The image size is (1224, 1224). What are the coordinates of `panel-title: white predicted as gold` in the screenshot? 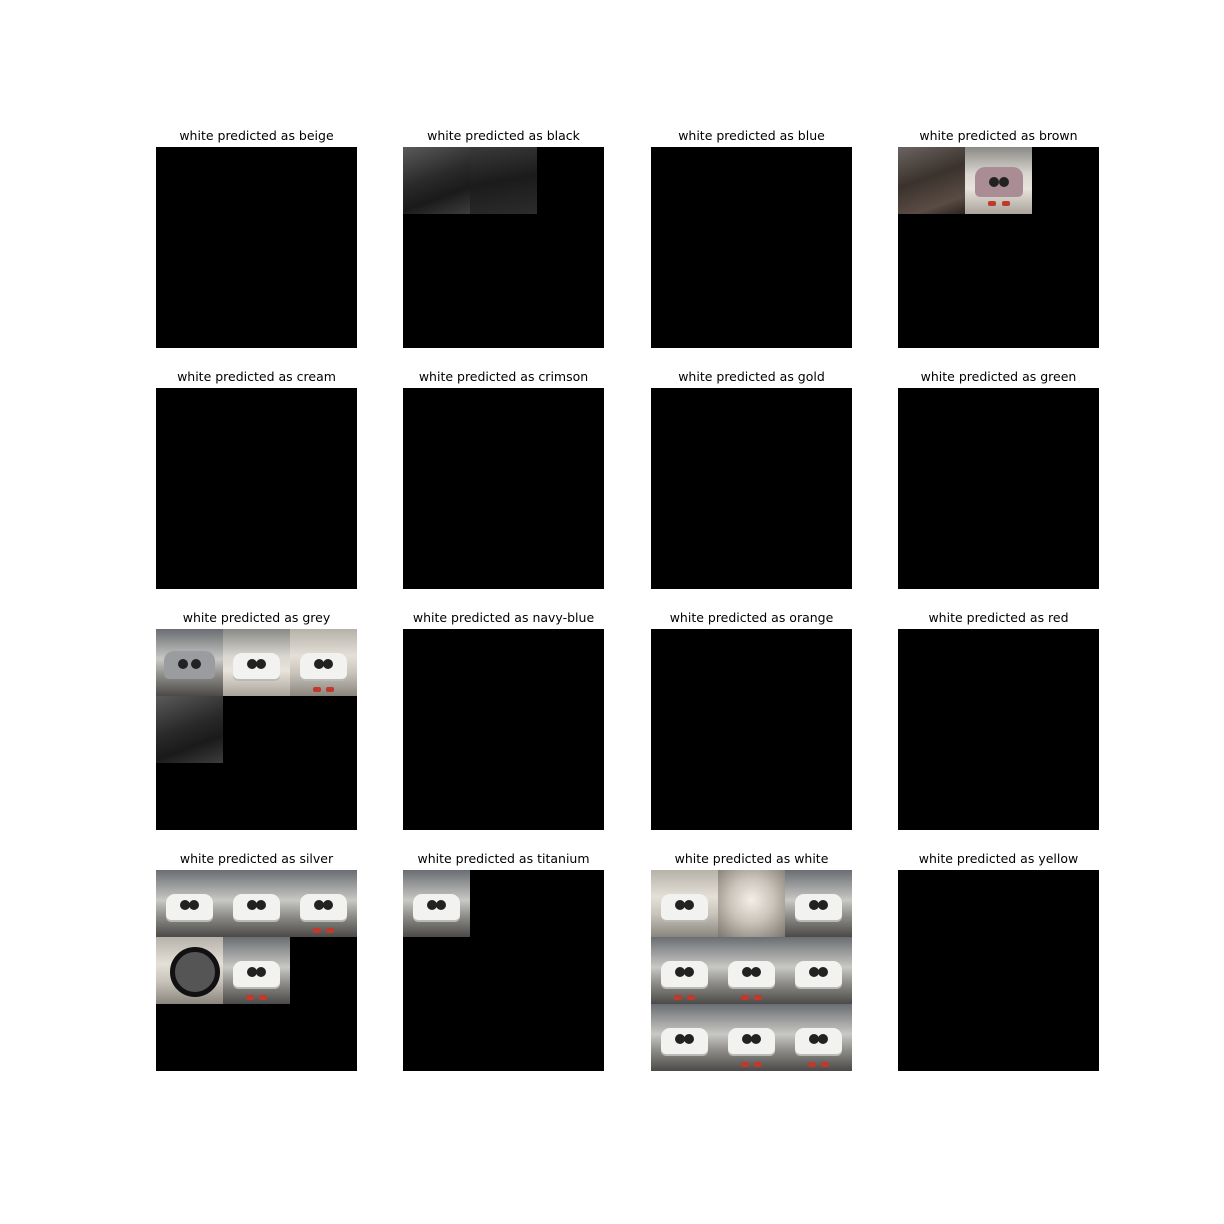 It's located at (751, 376).